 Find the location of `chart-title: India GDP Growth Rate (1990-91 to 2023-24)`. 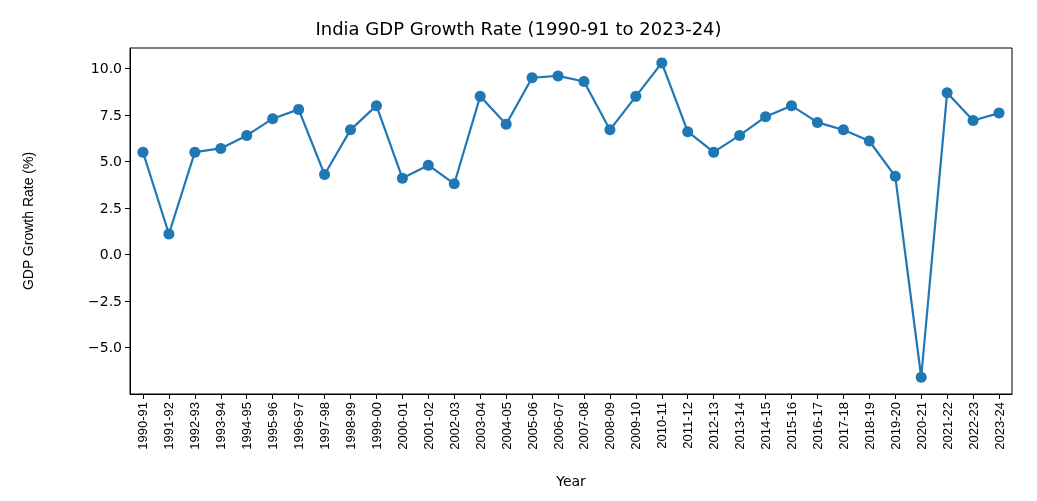

chart-title: India GDP Growth Rate (1990-91 to 2023-24) is located at coordinates (518, 28).